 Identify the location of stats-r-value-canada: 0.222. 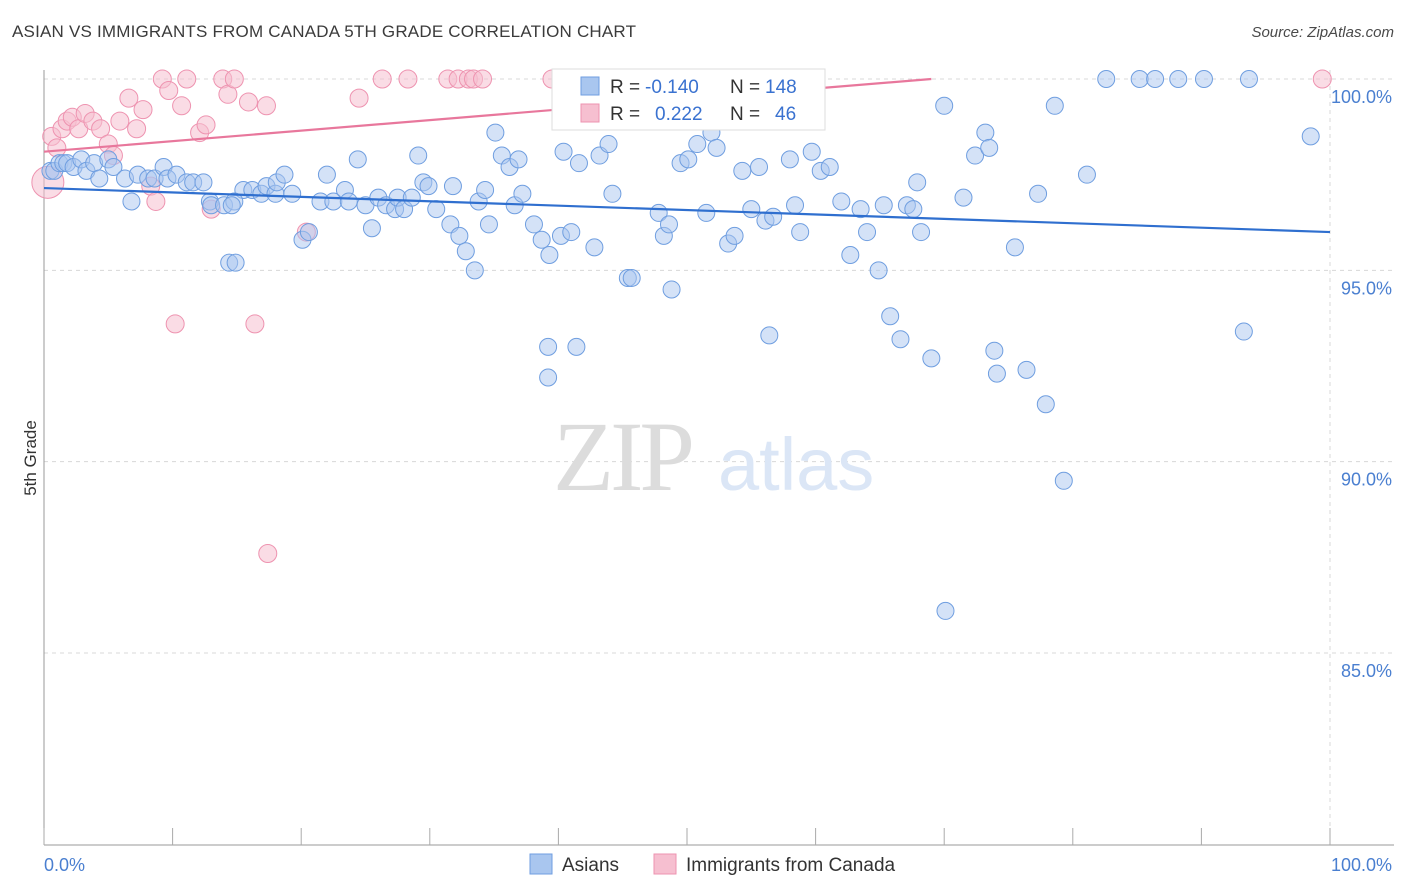
(679, 114).